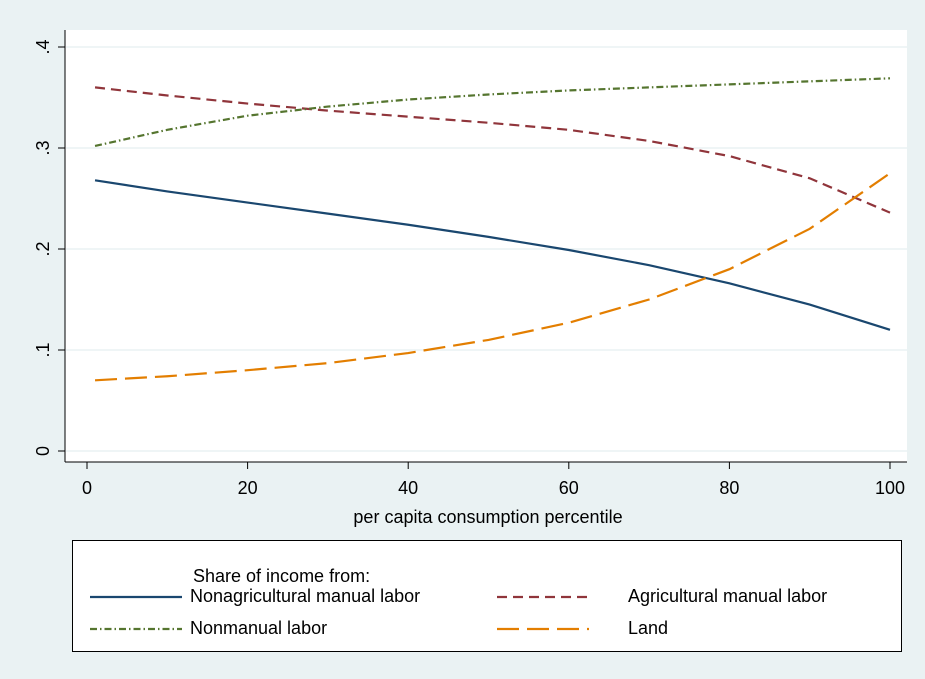 The height and width of the screenshot is (679, 925). What do you see at coordinates (648, 628) in the screenshot?
I see `legend-label: Land` at bounding box center [648, 628].